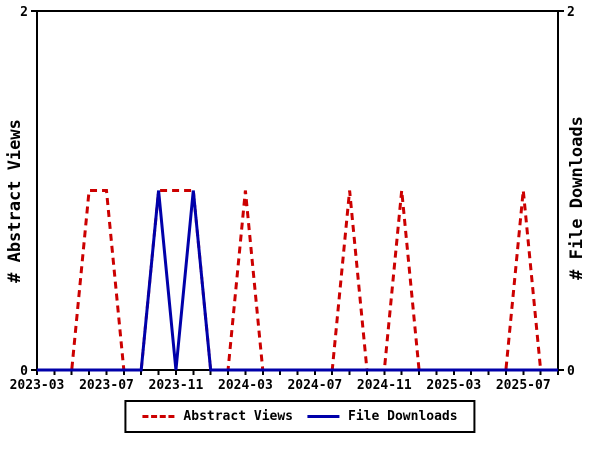  Describe the element at coordinates (106, 385) in the screenshot. I see `x-tick-label: 2023-07` at that location.